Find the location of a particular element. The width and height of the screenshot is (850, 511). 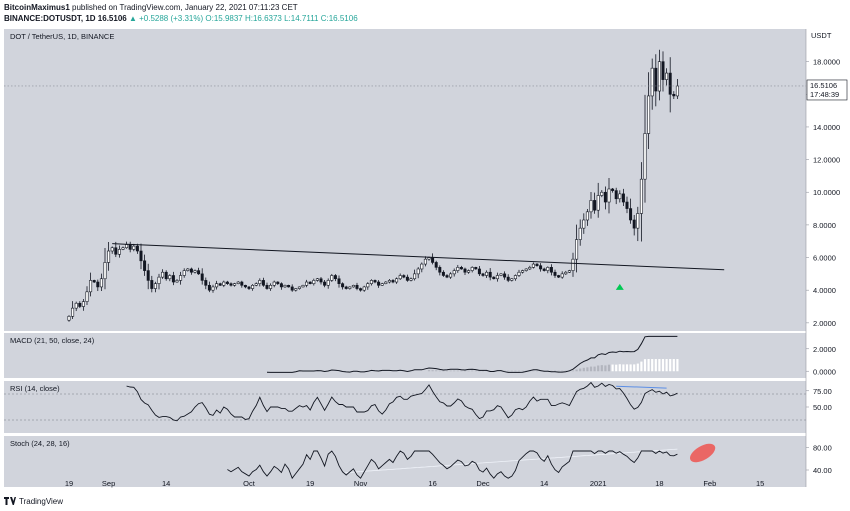

time-axis-label: Nov is located at coordinates (361, 483).